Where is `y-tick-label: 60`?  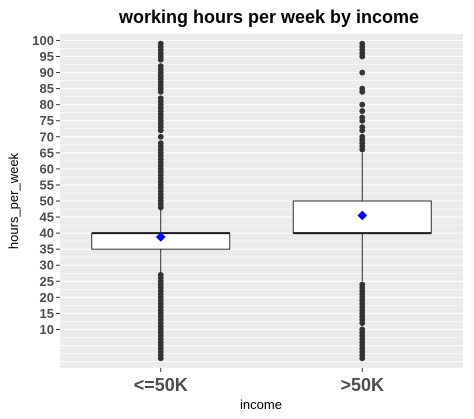
y-tick-label: 60 is located at coordinates (47, 168).